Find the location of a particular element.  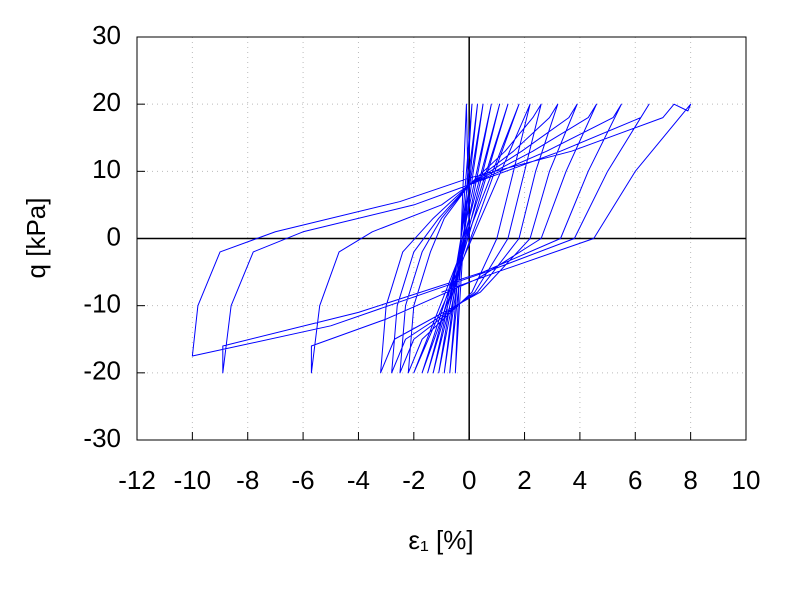

y-tick-label: 30 is located at coordinates (106, 35).